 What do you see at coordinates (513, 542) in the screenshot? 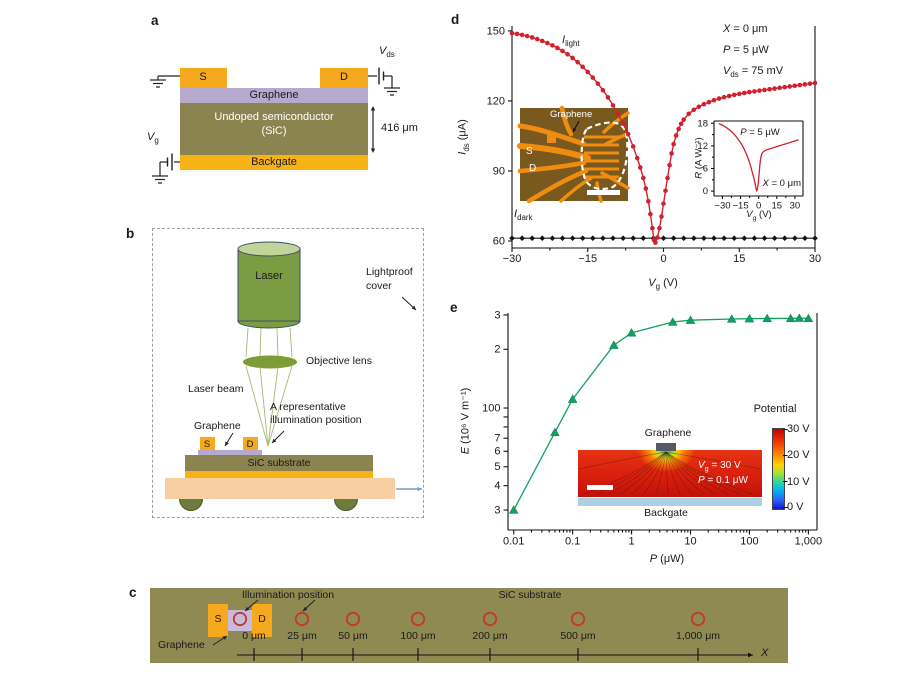
I see `tick-label: 0.01` at bounding box center [513, 542].